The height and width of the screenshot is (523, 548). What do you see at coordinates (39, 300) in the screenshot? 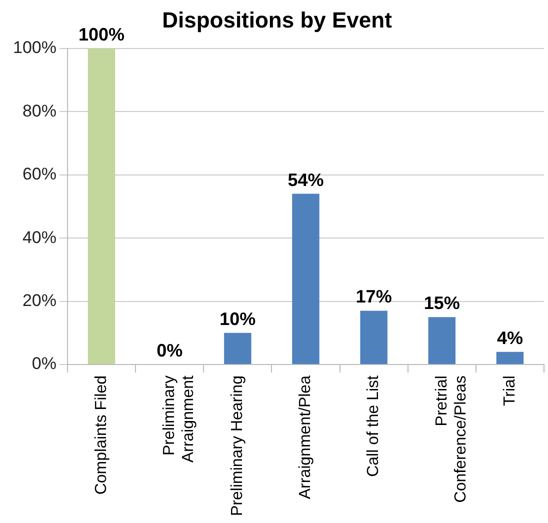
I see `y-tick-label: 20%` at bounding box center [39, 300].